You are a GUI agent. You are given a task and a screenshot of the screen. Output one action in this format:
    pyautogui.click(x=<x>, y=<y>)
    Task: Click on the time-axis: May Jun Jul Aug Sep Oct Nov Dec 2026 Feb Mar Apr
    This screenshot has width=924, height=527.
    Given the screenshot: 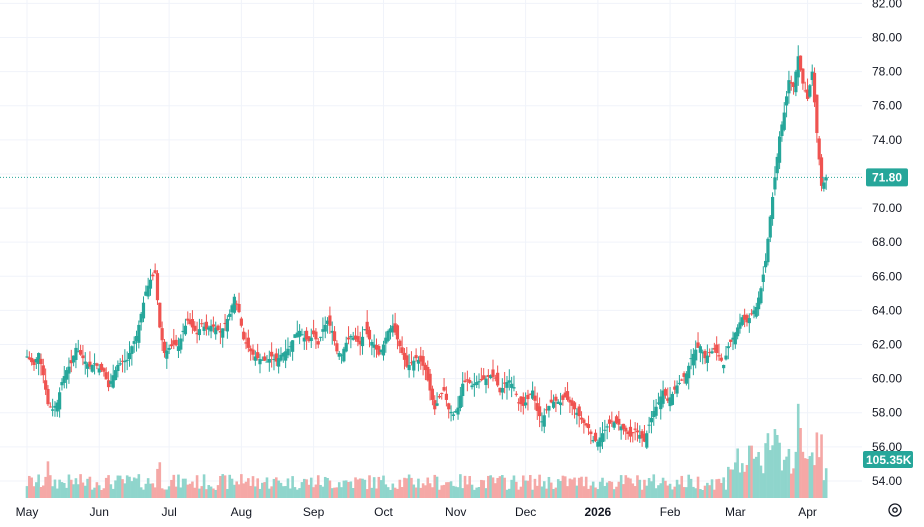 What is the action you would take?
    pyautogui.click(x=416, y=512)
    